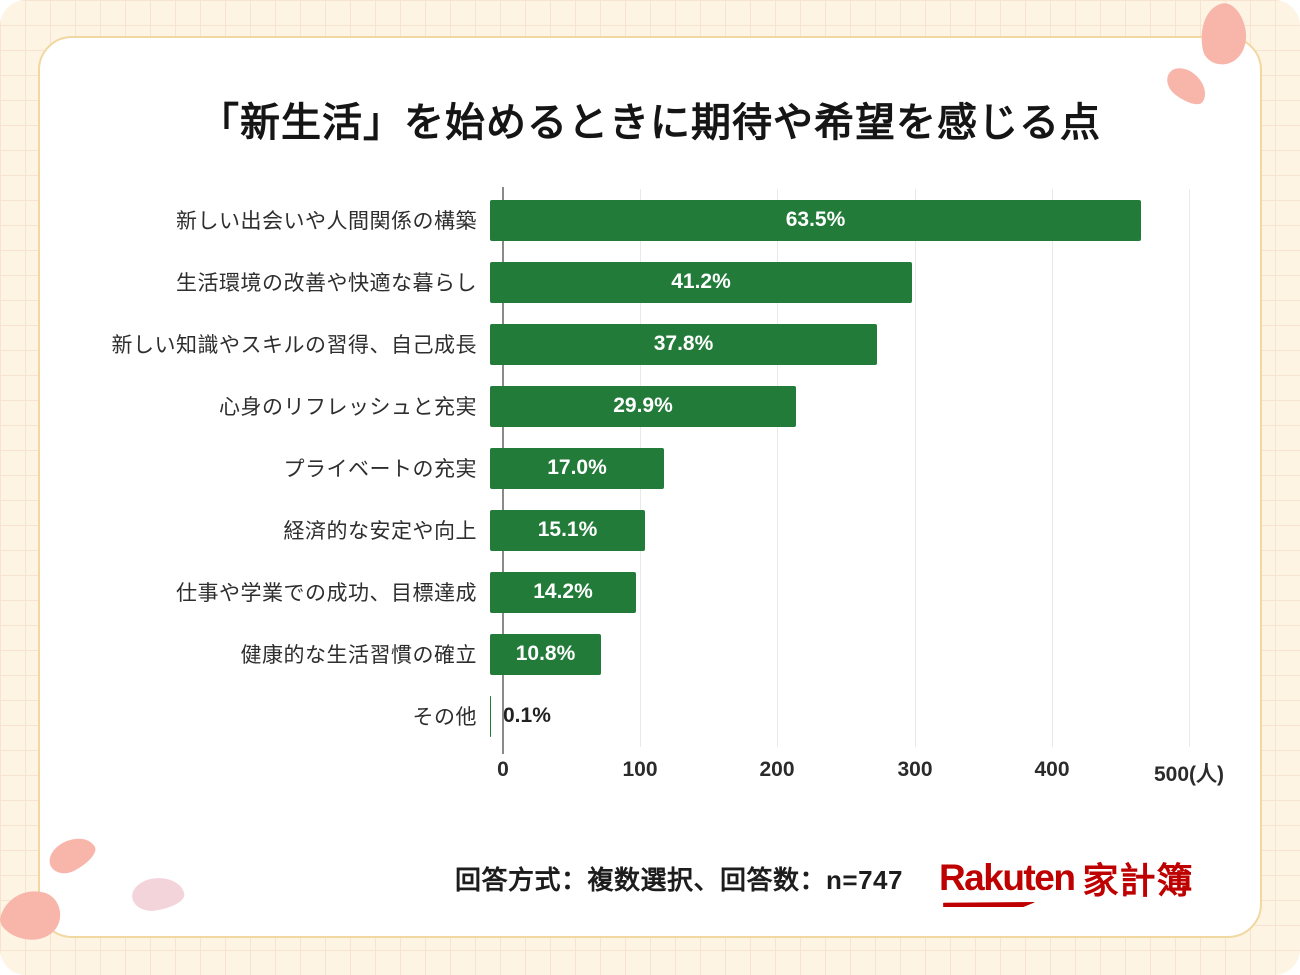  I want to click on chart-row: 生活環境の改善や快適な暮らし 41.2%, so click(650, 282).